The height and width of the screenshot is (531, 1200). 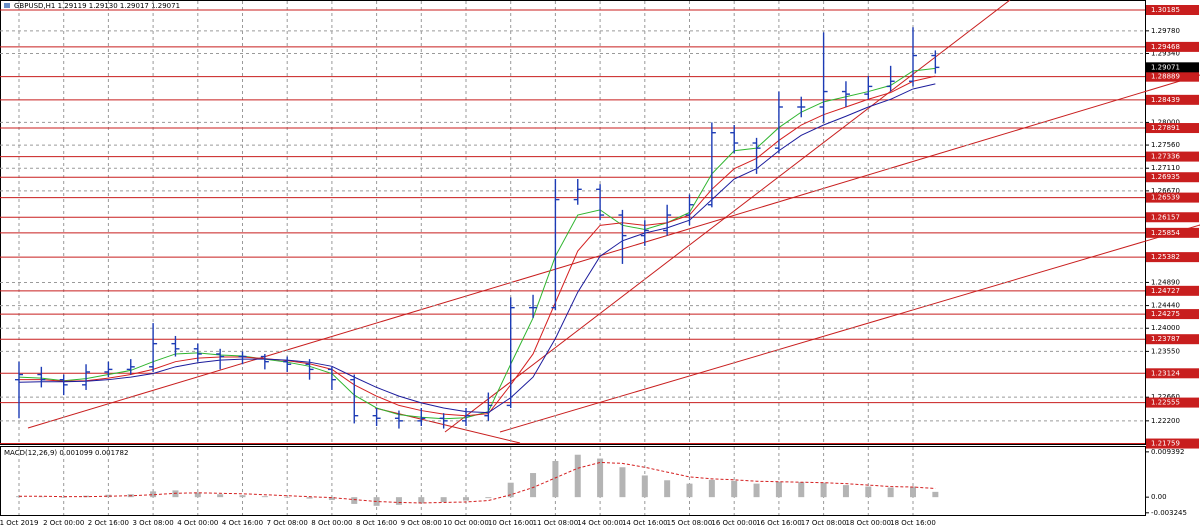 What do you see at coordinates (1165, 77) in the screenshot?
I see `level-label: 1.28889` at bounding box center [1165, 77].